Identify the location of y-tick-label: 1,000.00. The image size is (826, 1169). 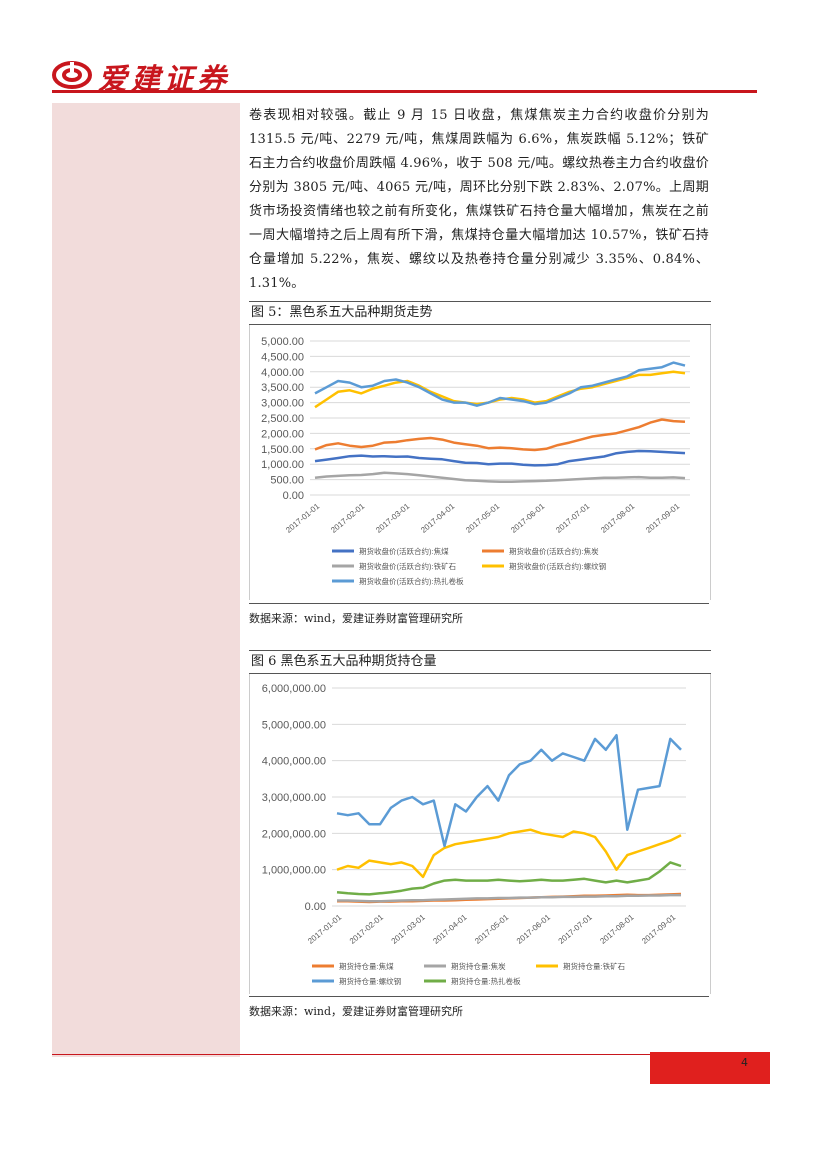
(282, 465).